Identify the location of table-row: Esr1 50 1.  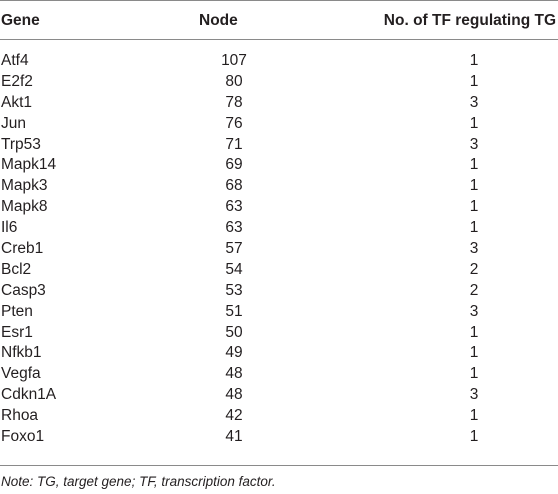
(279, 333).